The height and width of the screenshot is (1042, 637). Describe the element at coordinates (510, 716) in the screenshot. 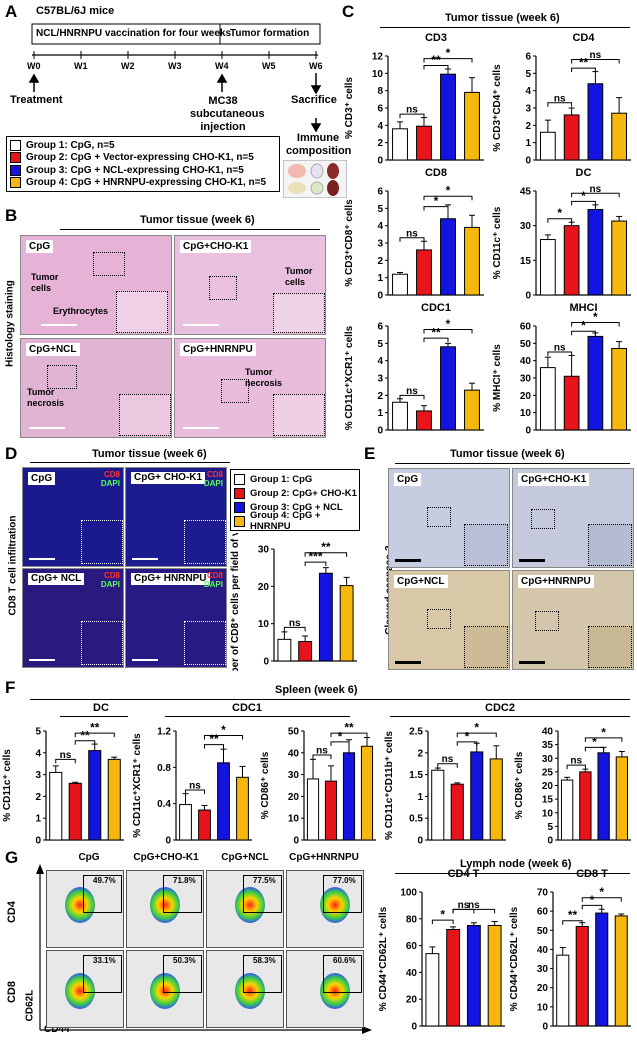

I see `group-rule-cdc2` at that location.